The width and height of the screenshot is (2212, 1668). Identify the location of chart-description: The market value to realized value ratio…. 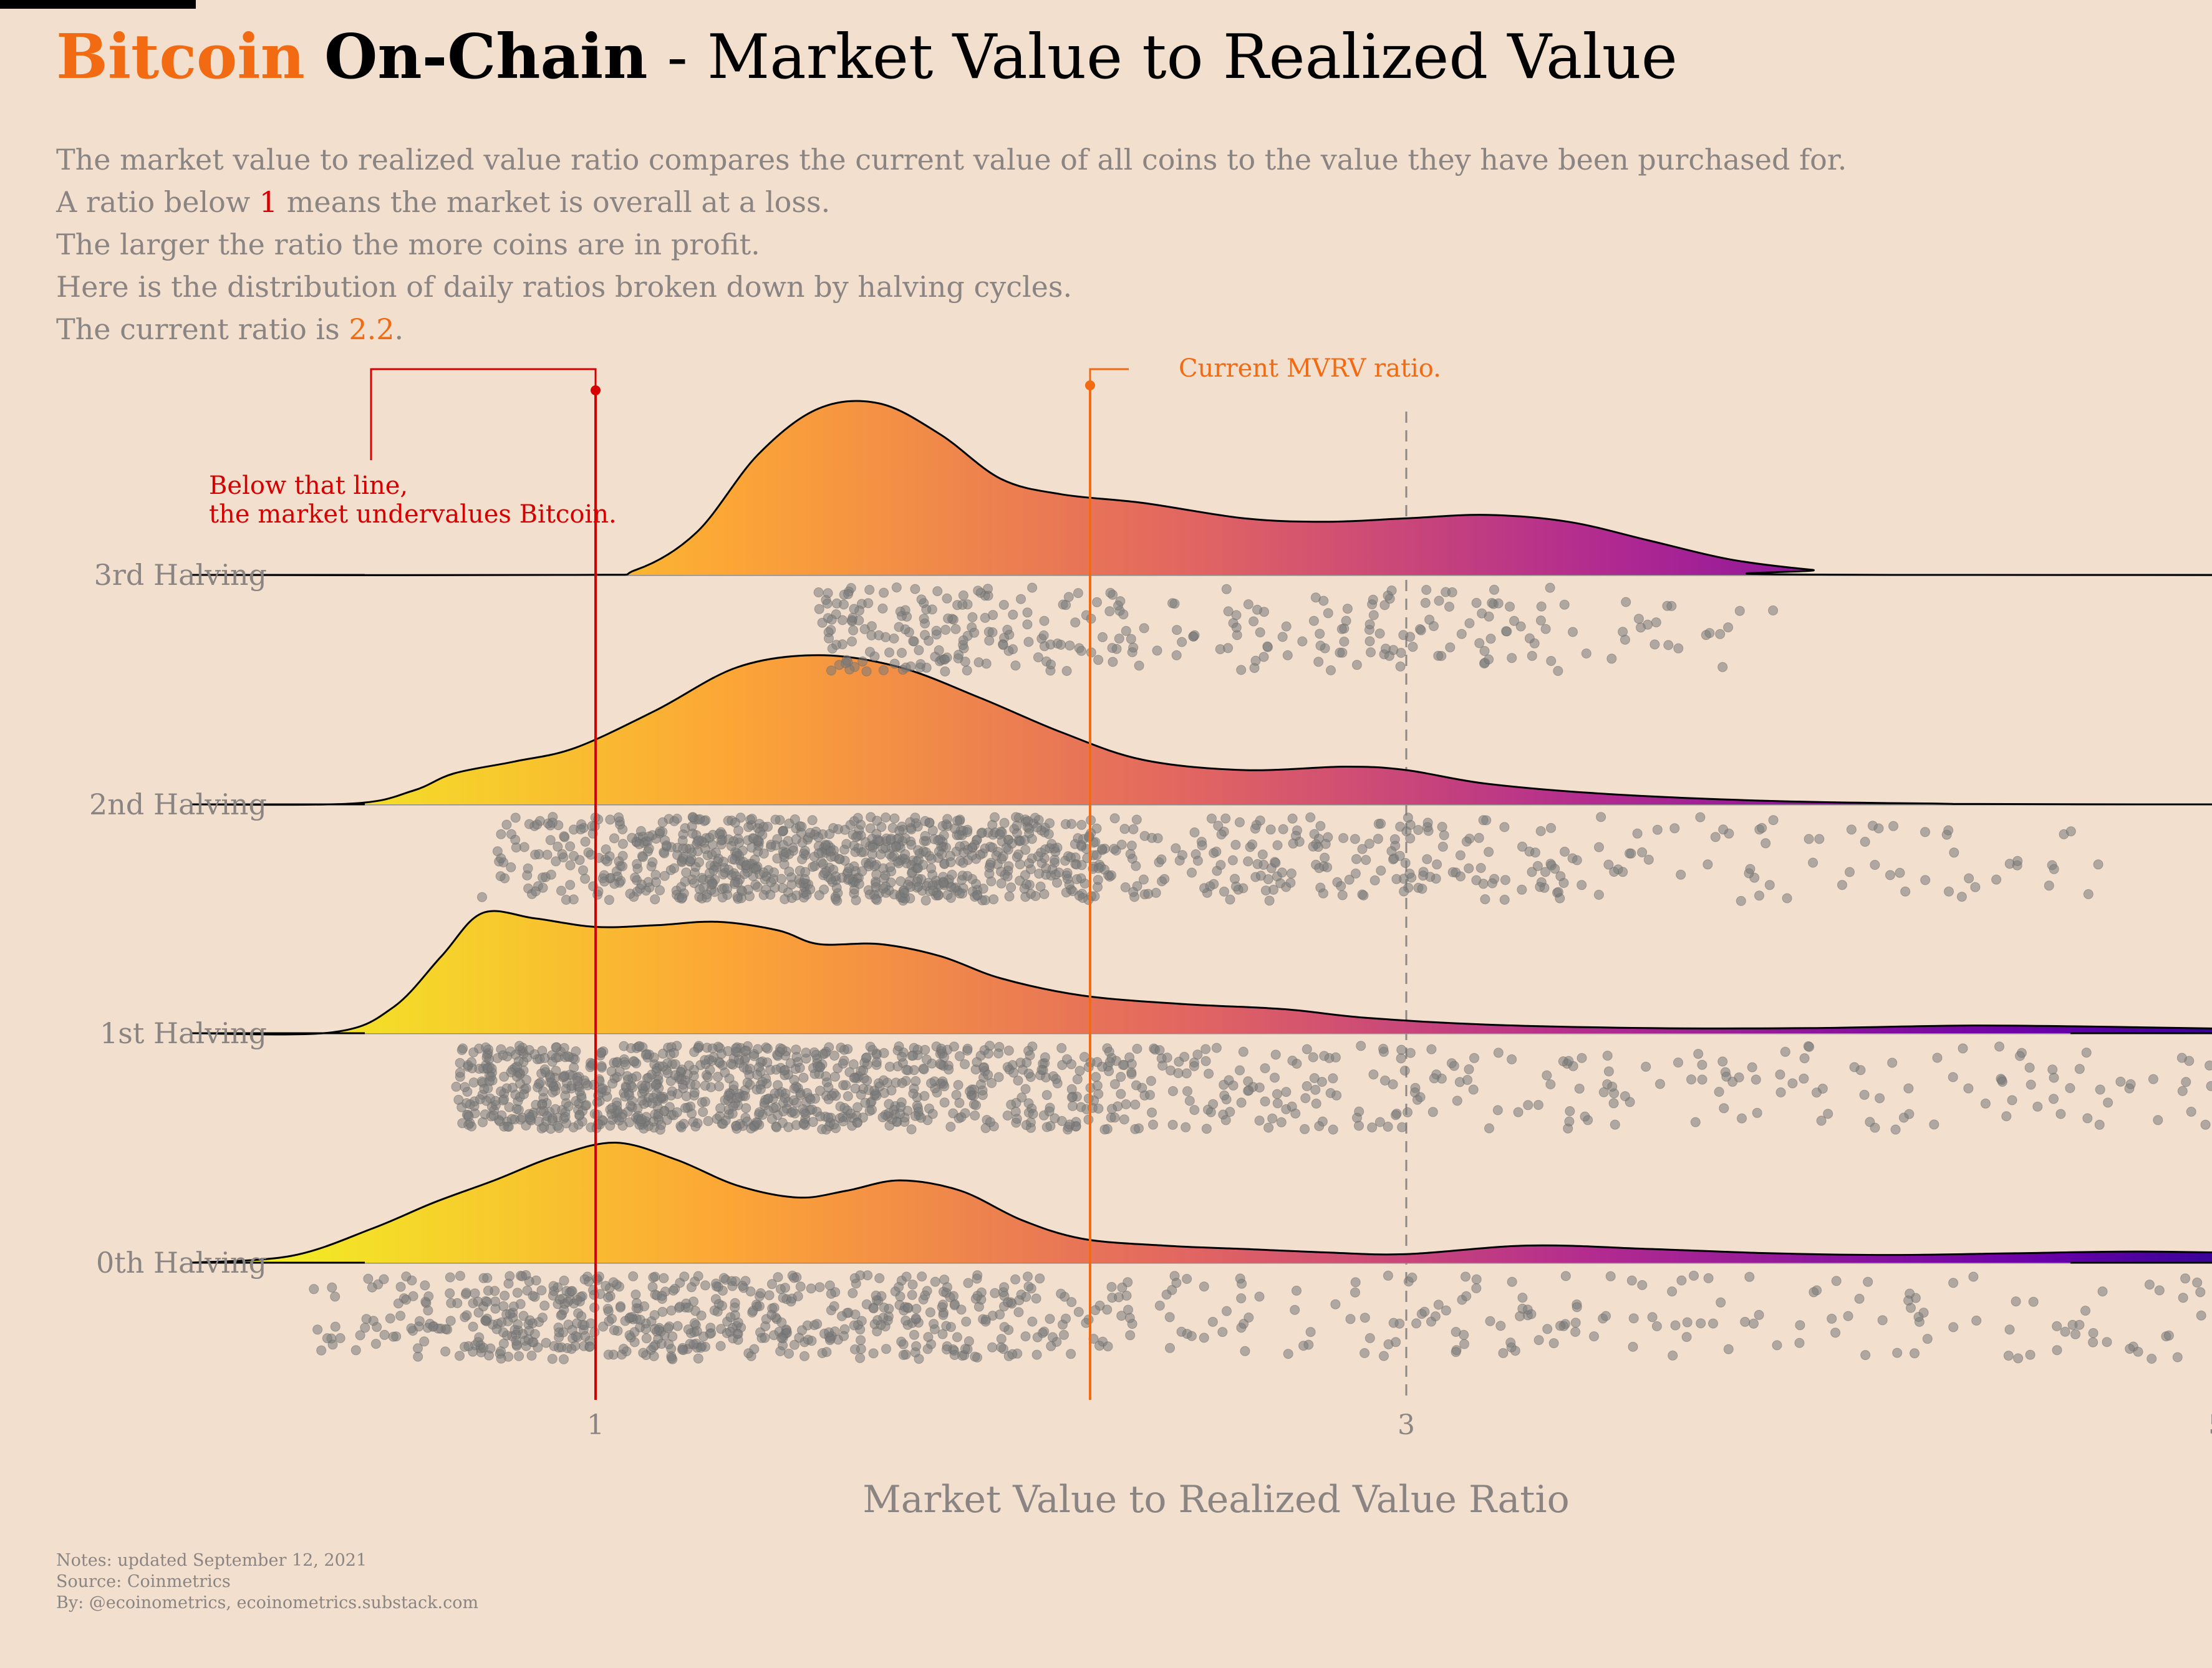
(951, 244).